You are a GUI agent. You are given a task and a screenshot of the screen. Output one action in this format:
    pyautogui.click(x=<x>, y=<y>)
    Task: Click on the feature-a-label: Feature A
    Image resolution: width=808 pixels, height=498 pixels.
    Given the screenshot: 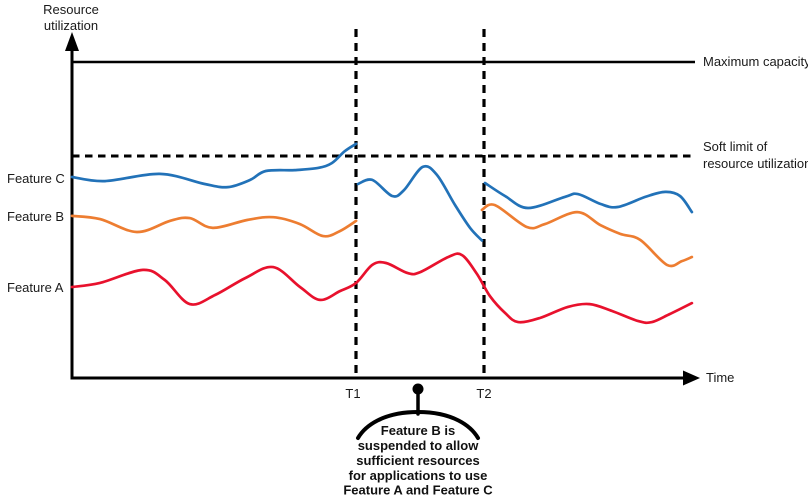 What is the action you would take?
    pyautogui.click(x=35, y=287)
    